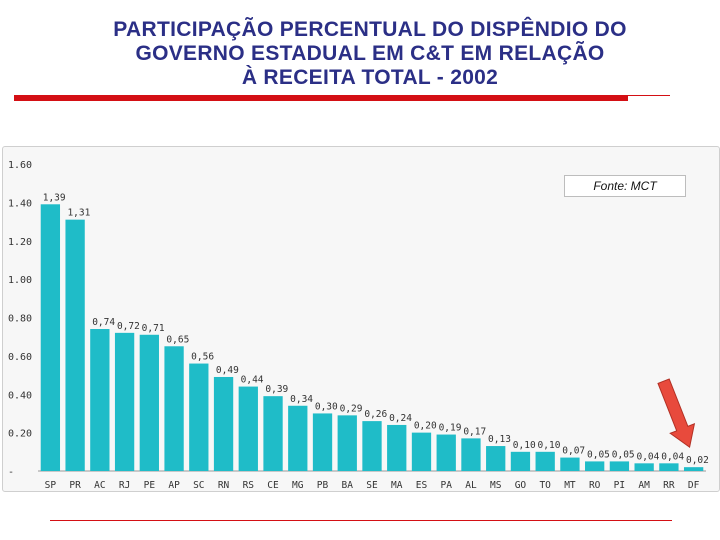  What do you see at coordinates (177, 339) in the screenshot?
I see `value-label: 0,65` at bounding box center [177, 339].